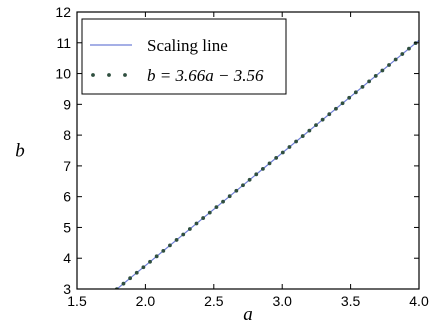 The image size is (437, 325). I want to click on x-tick-label: 4.0, so click(419, 301).